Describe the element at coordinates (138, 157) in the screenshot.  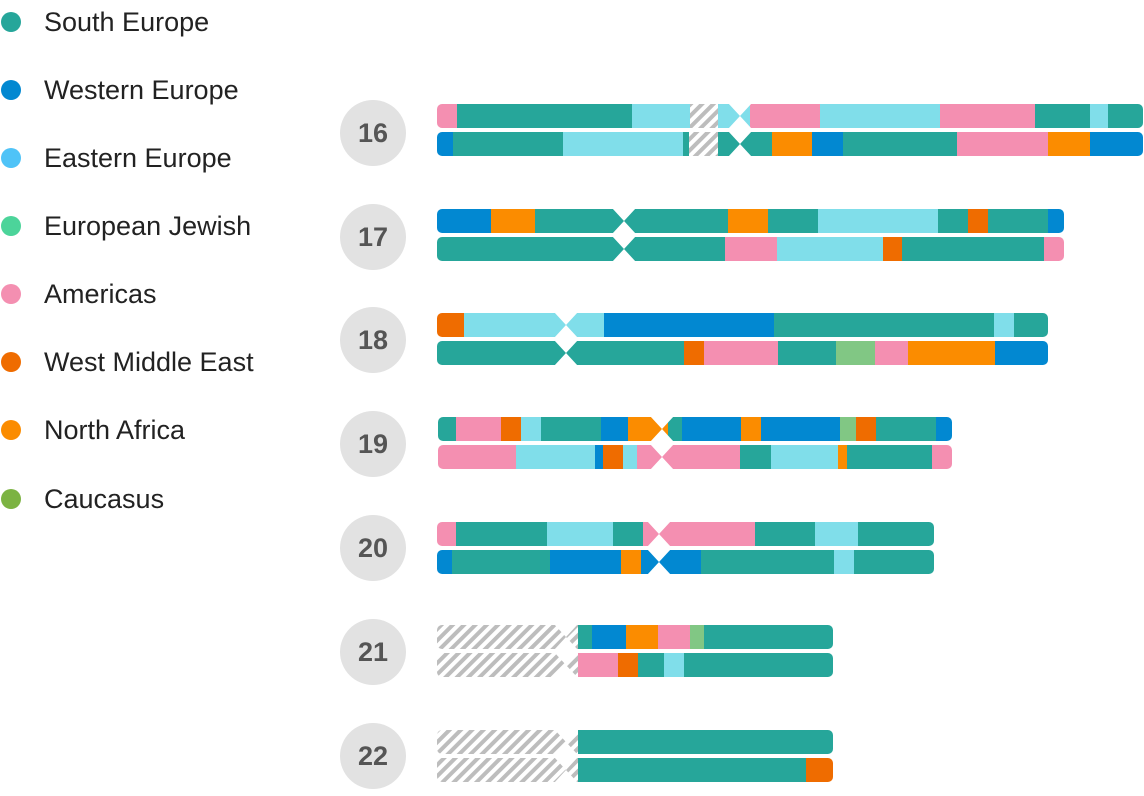
I see `legend-label: Eastern Europe` at that location.